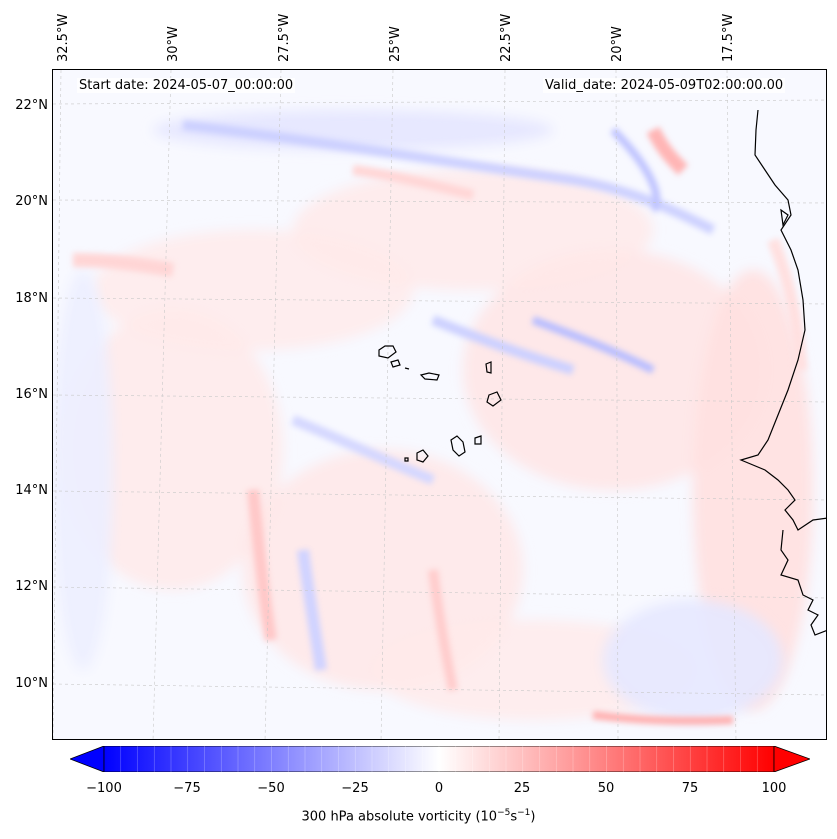  What do you see at coordinates (395, 44) in the screenshot?
I see `lon-label-25W: 25°W` at bounding box center [395, 44].